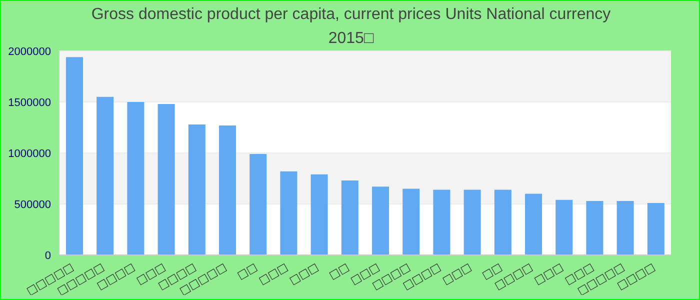 This screenshot has width=700, height=300. Describe the element at coordinates (29, 102) in the screenshot. I see `y-tick-label: 1500000` at that location.